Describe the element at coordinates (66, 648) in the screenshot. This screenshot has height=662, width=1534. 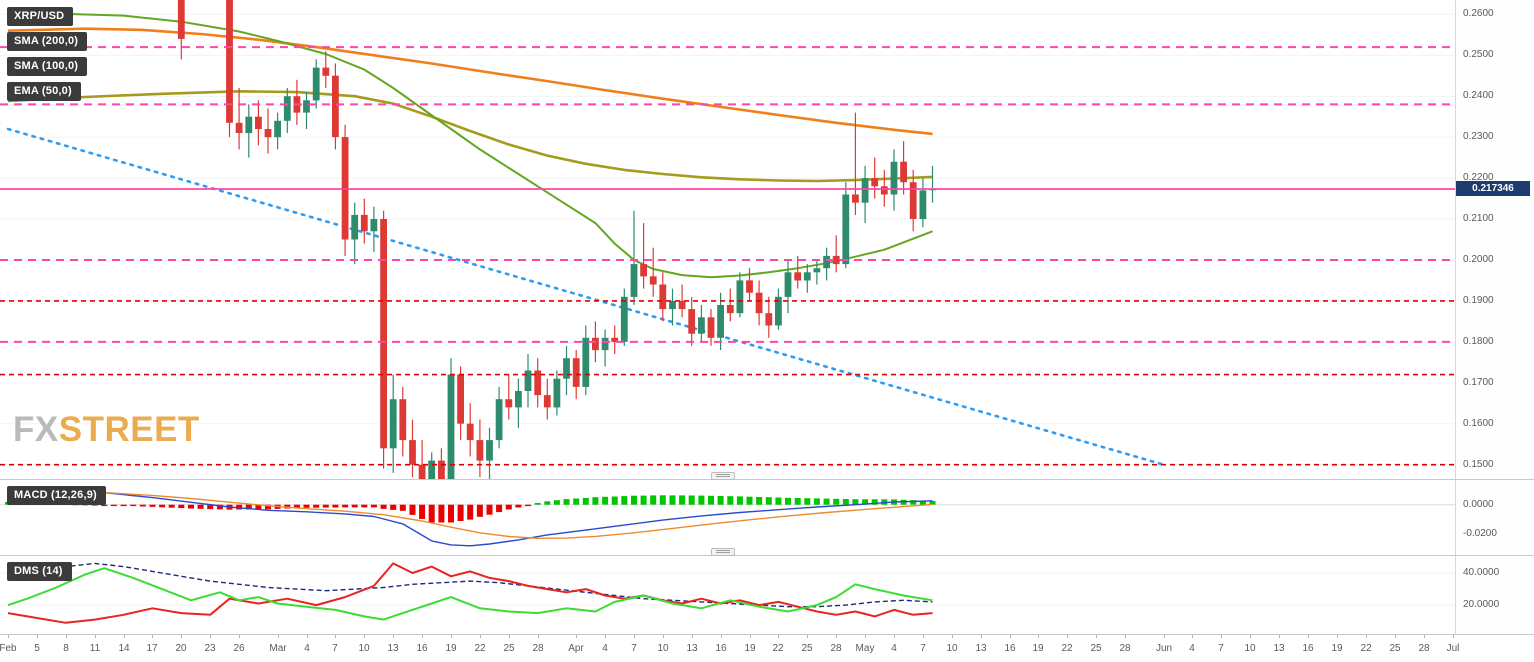
I see `time-tick-label: 8` at that location.